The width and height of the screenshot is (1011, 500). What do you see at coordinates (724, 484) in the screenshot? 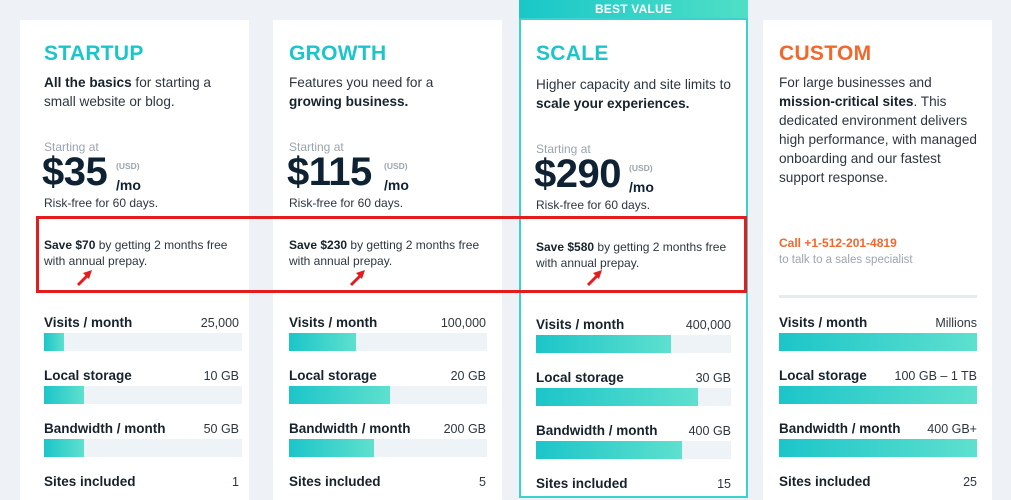
I see `metric-value-sites: 15` at bounding box center [724, 484].